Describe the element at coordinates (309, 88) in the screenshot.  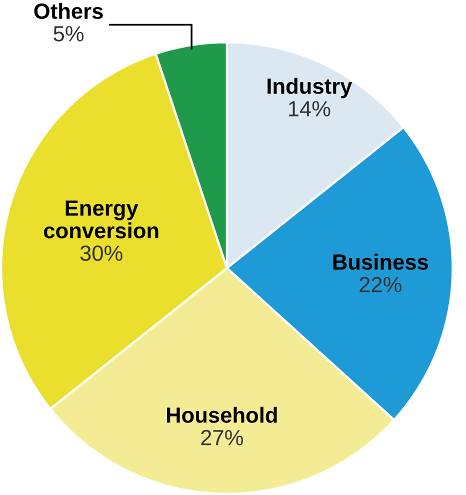
I see `slice-label: Industry` at that location.